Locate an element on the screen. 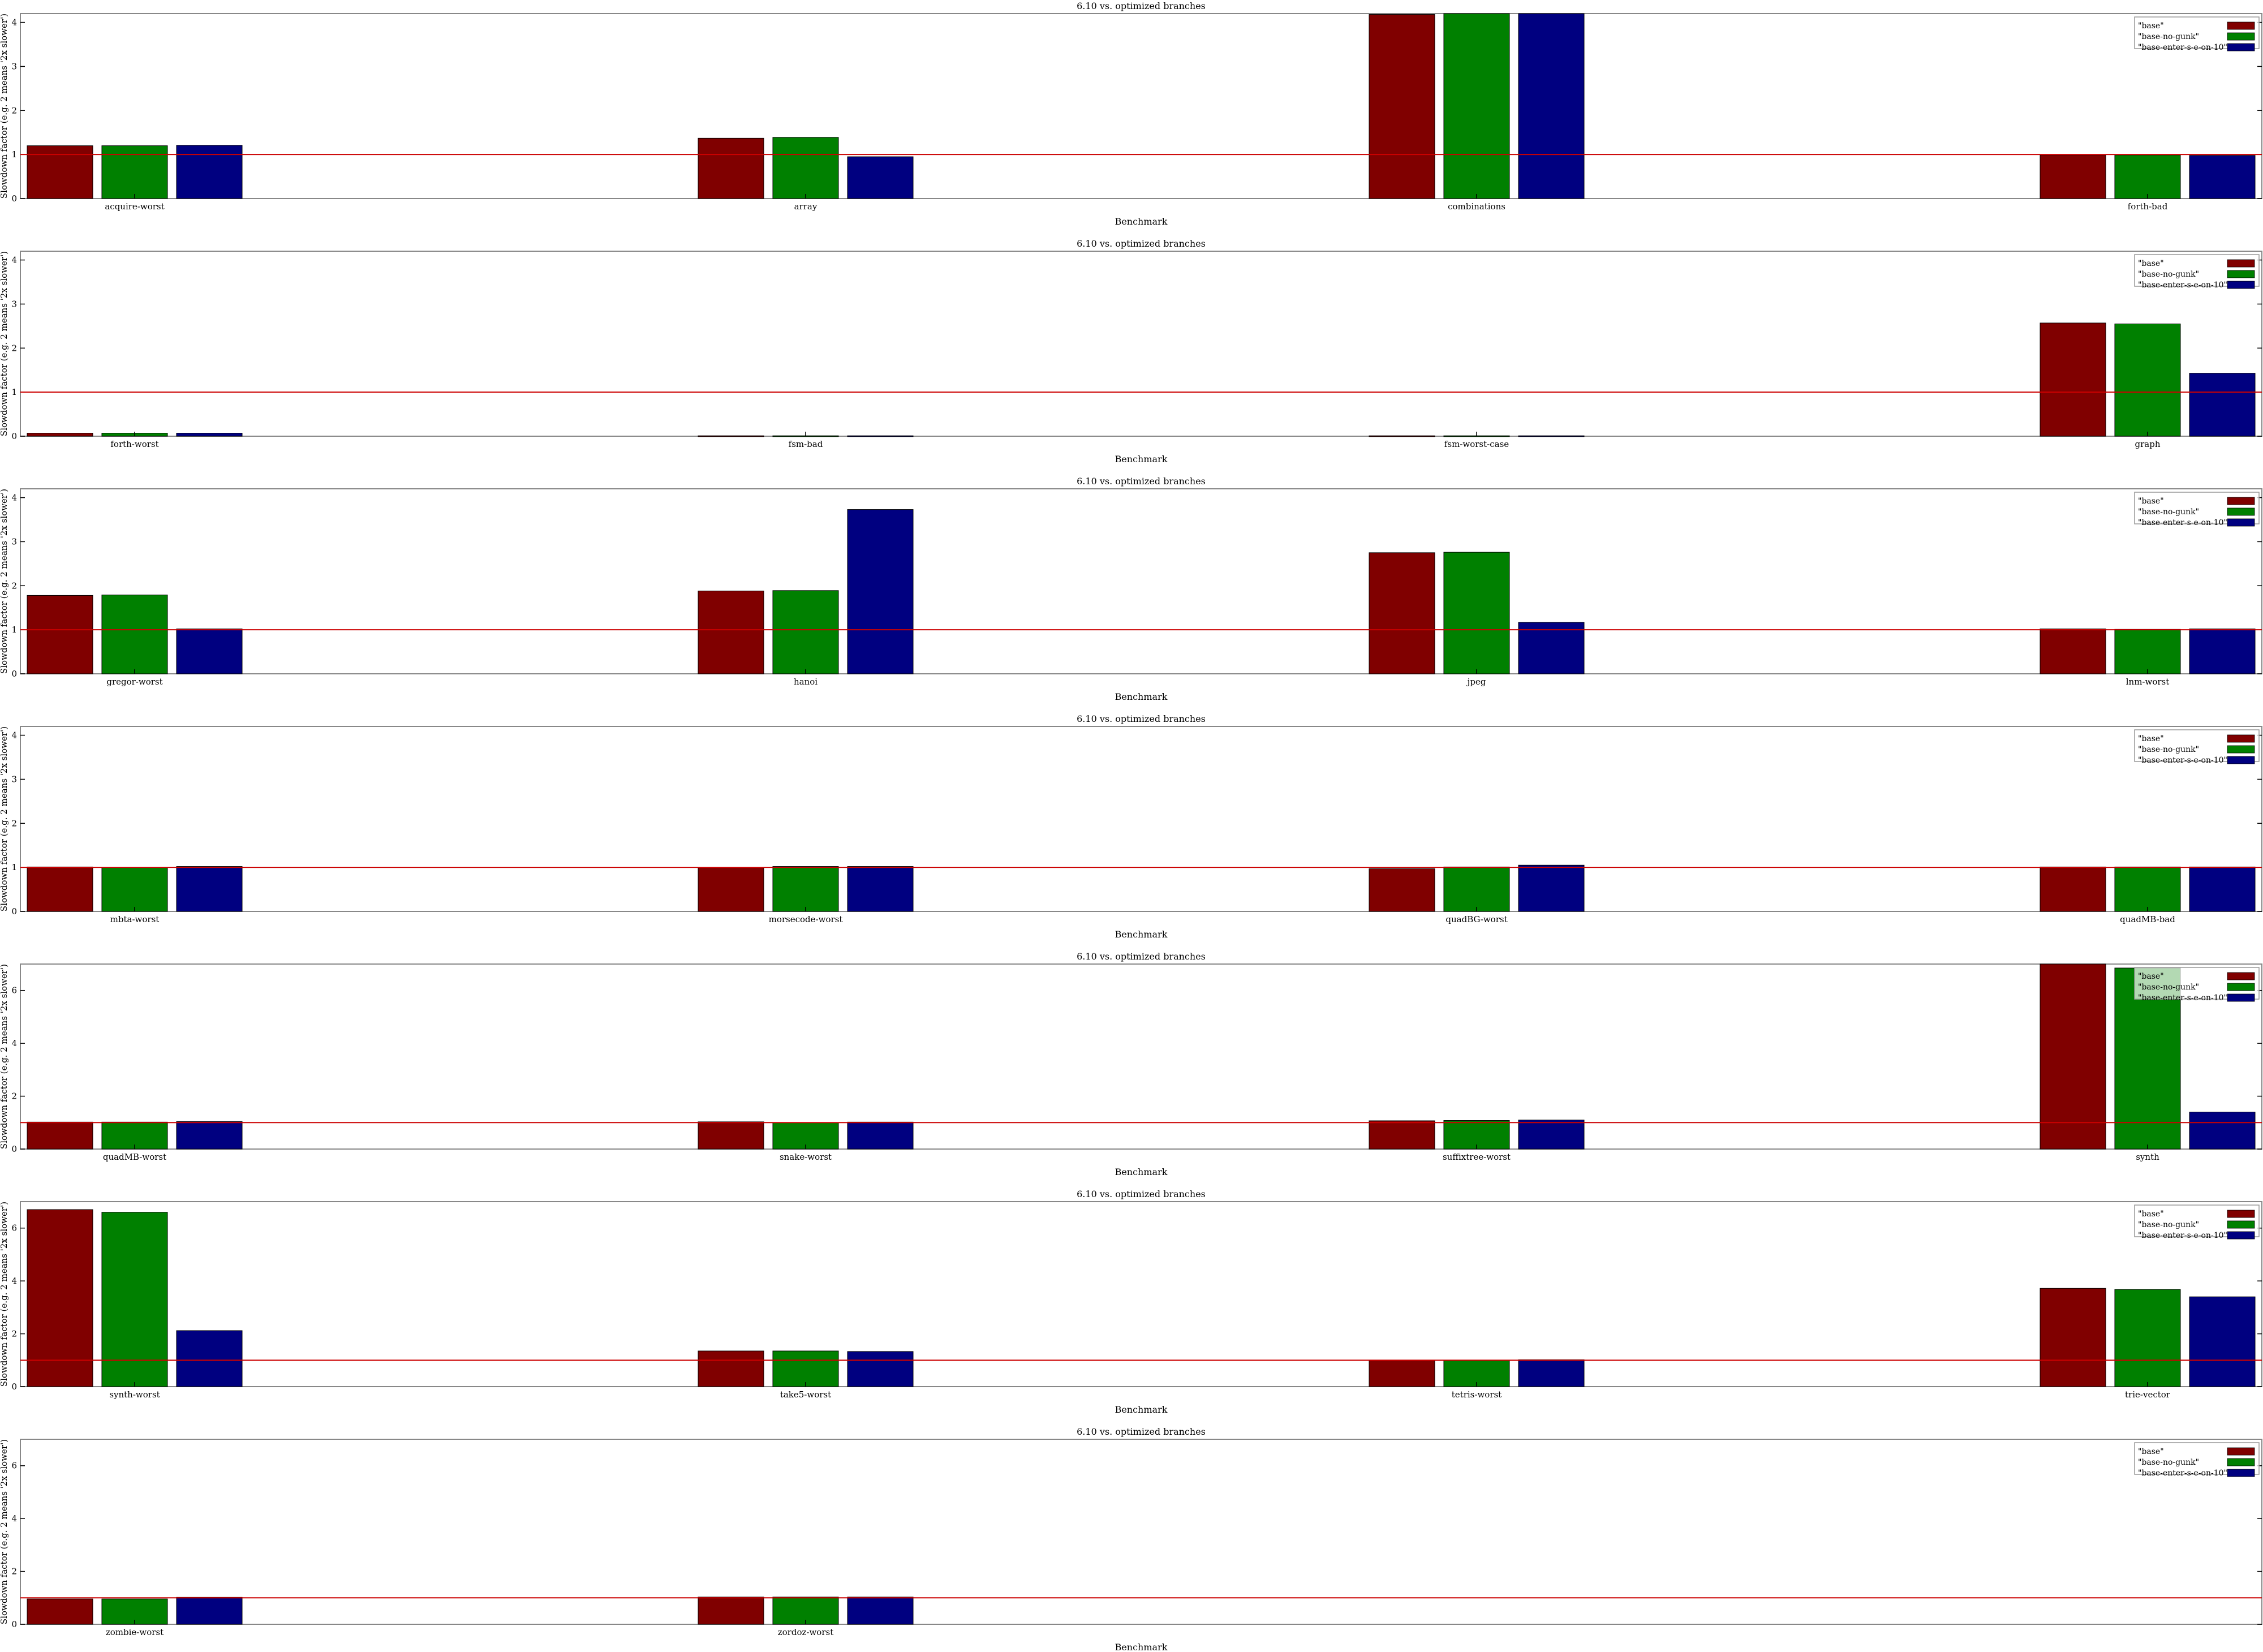 The width and height of the screenshot is (2263, 1652). x-tick-label: fsm-worst-case is located at coordinates (1476, 444).